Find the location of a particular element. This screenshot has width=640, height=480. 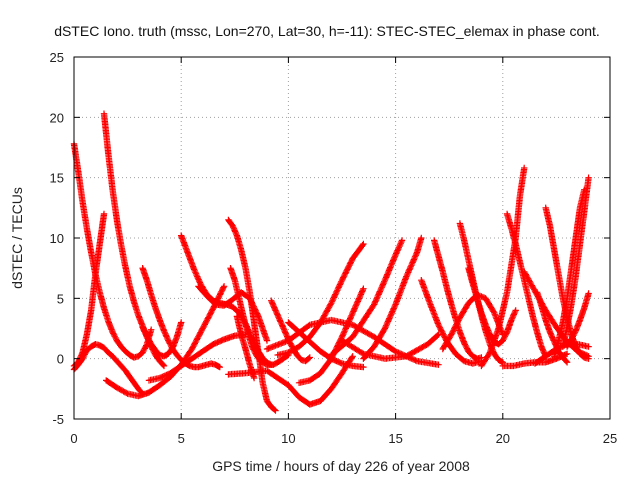

x-tick-label: 20 is located at coordinates (503, 438).